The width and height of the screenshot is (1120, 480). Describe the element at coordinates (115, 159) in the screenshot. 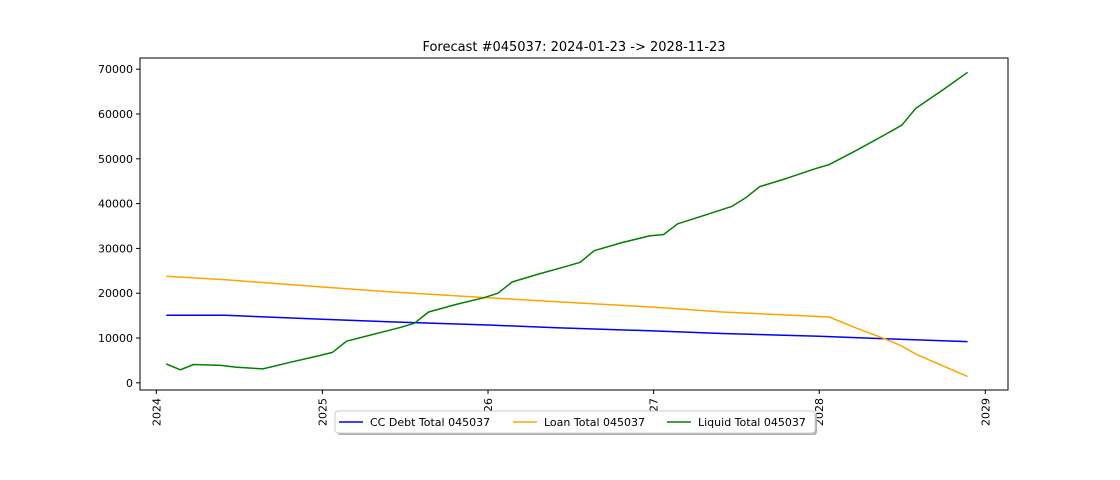

I see `y-tick-label-50000: 50000` at that location.